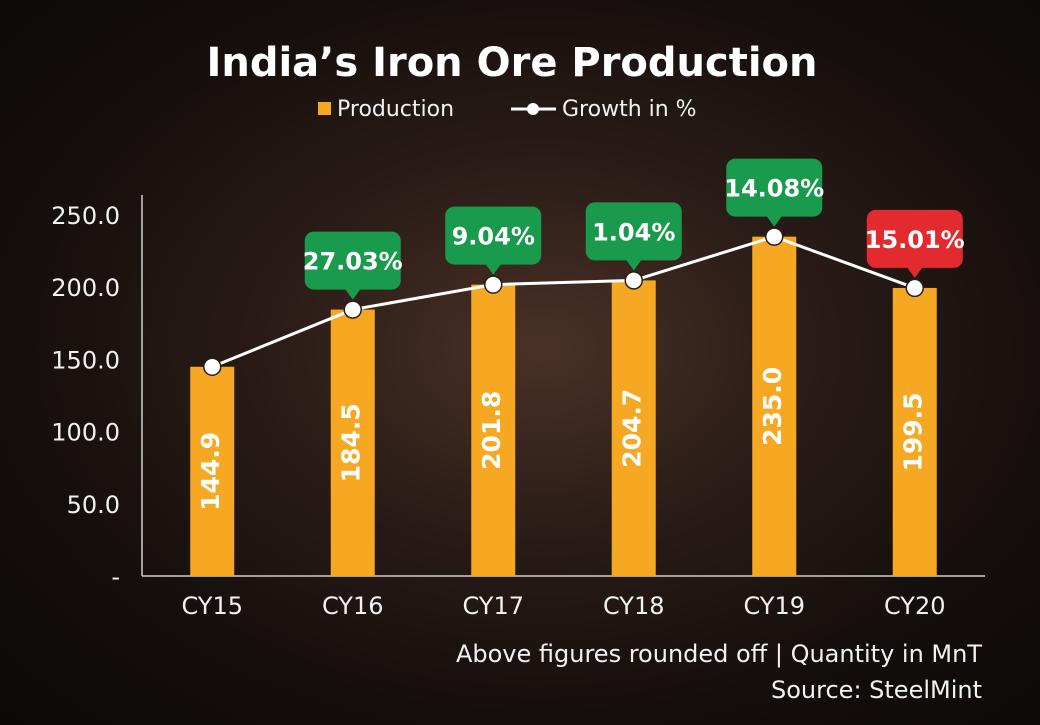  I want to click on growth-line, so click(563, 302).